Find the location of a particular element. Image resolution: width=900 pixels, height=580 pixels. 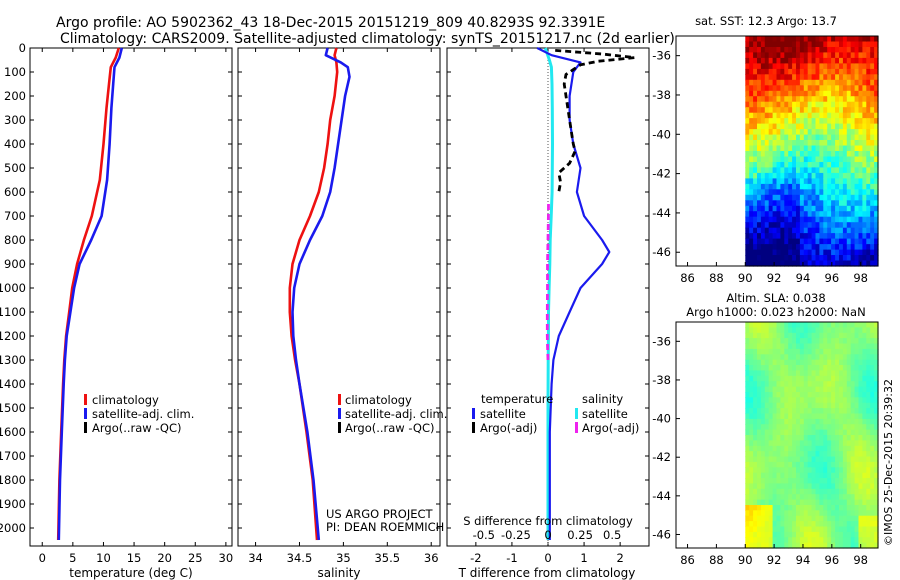

map-y-tick-label: -38 is located at coordinates (661, 95).